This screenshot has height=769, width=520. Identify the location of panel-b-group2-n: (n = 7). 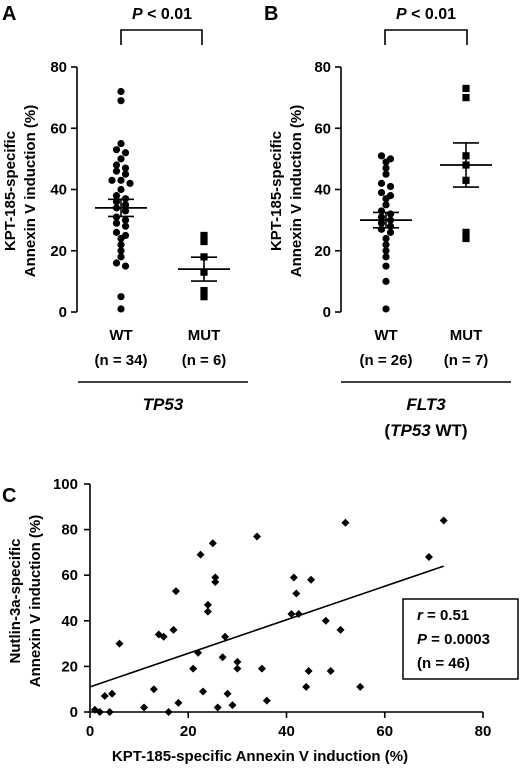
(466, 360).